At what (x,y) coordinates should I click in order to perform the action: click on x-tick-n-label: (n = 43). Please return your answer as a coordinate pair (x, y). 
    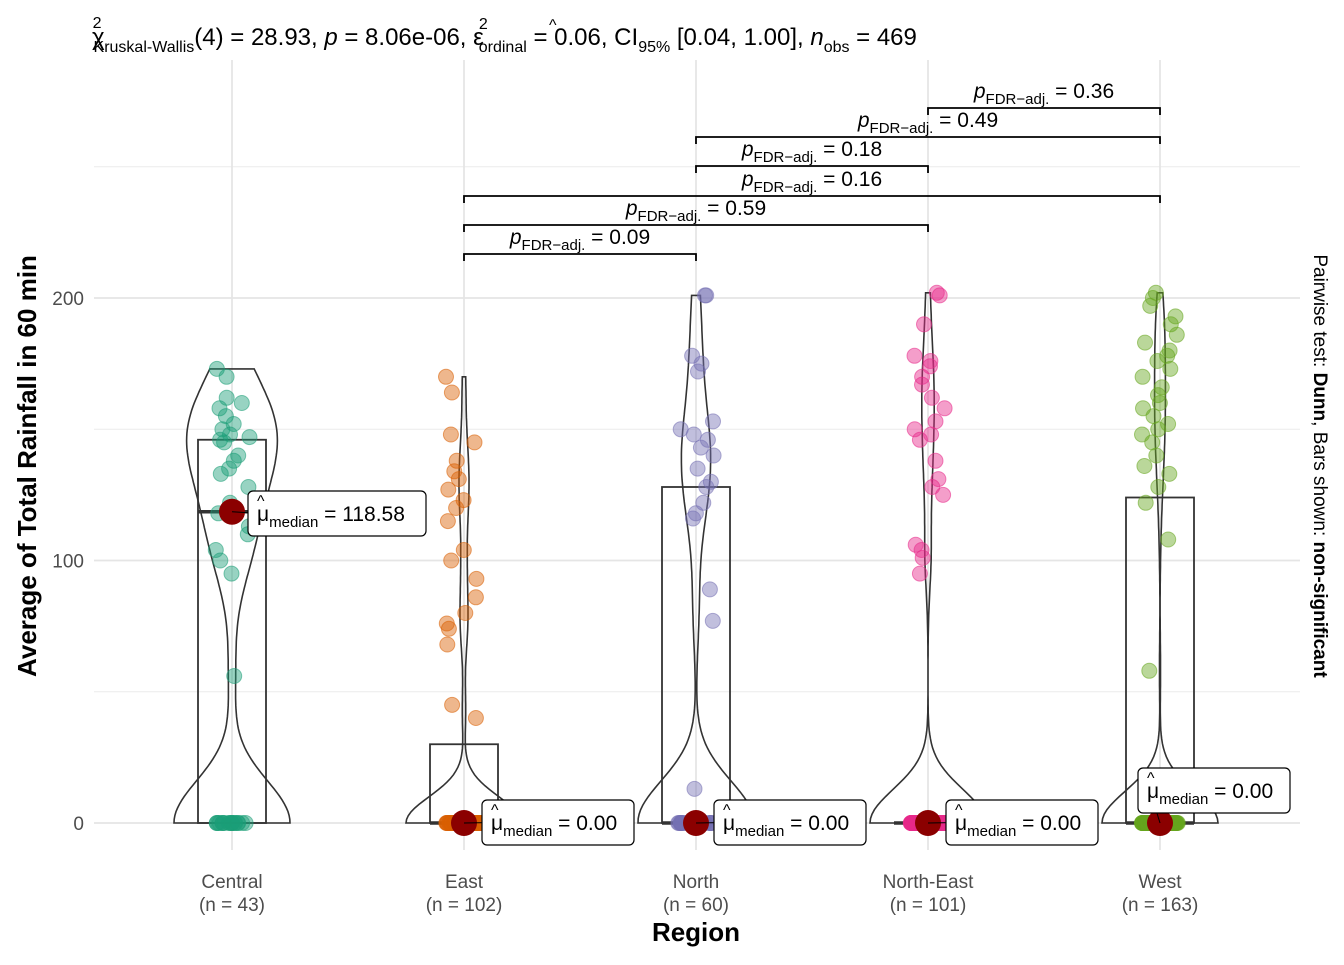
    Looking at the image, I should click on (232, 905).